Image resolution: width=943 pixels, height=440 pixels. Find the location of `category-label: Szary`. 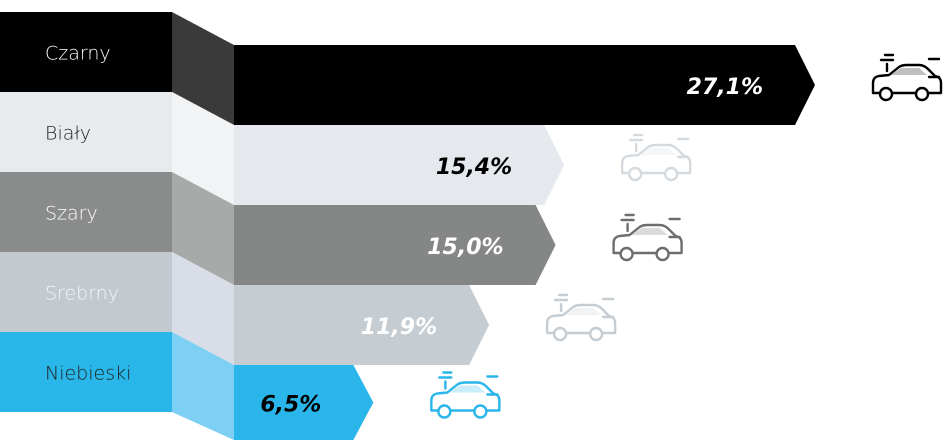

category-label: Szary is located at coordinates (71, 214).